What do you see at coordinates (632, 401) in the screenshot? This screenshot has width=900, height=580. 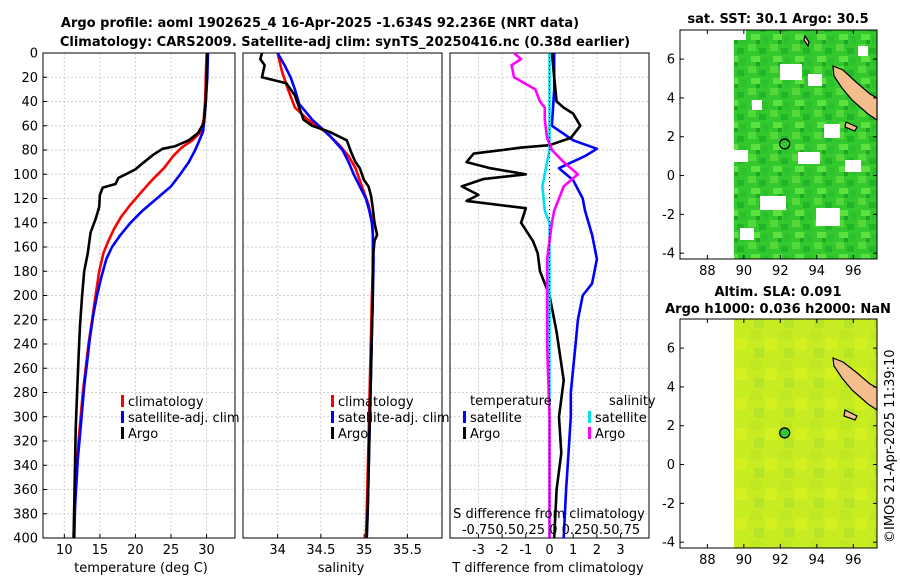 I see `legend-salinity-heading: salinity` at bounding box center [632, 401].